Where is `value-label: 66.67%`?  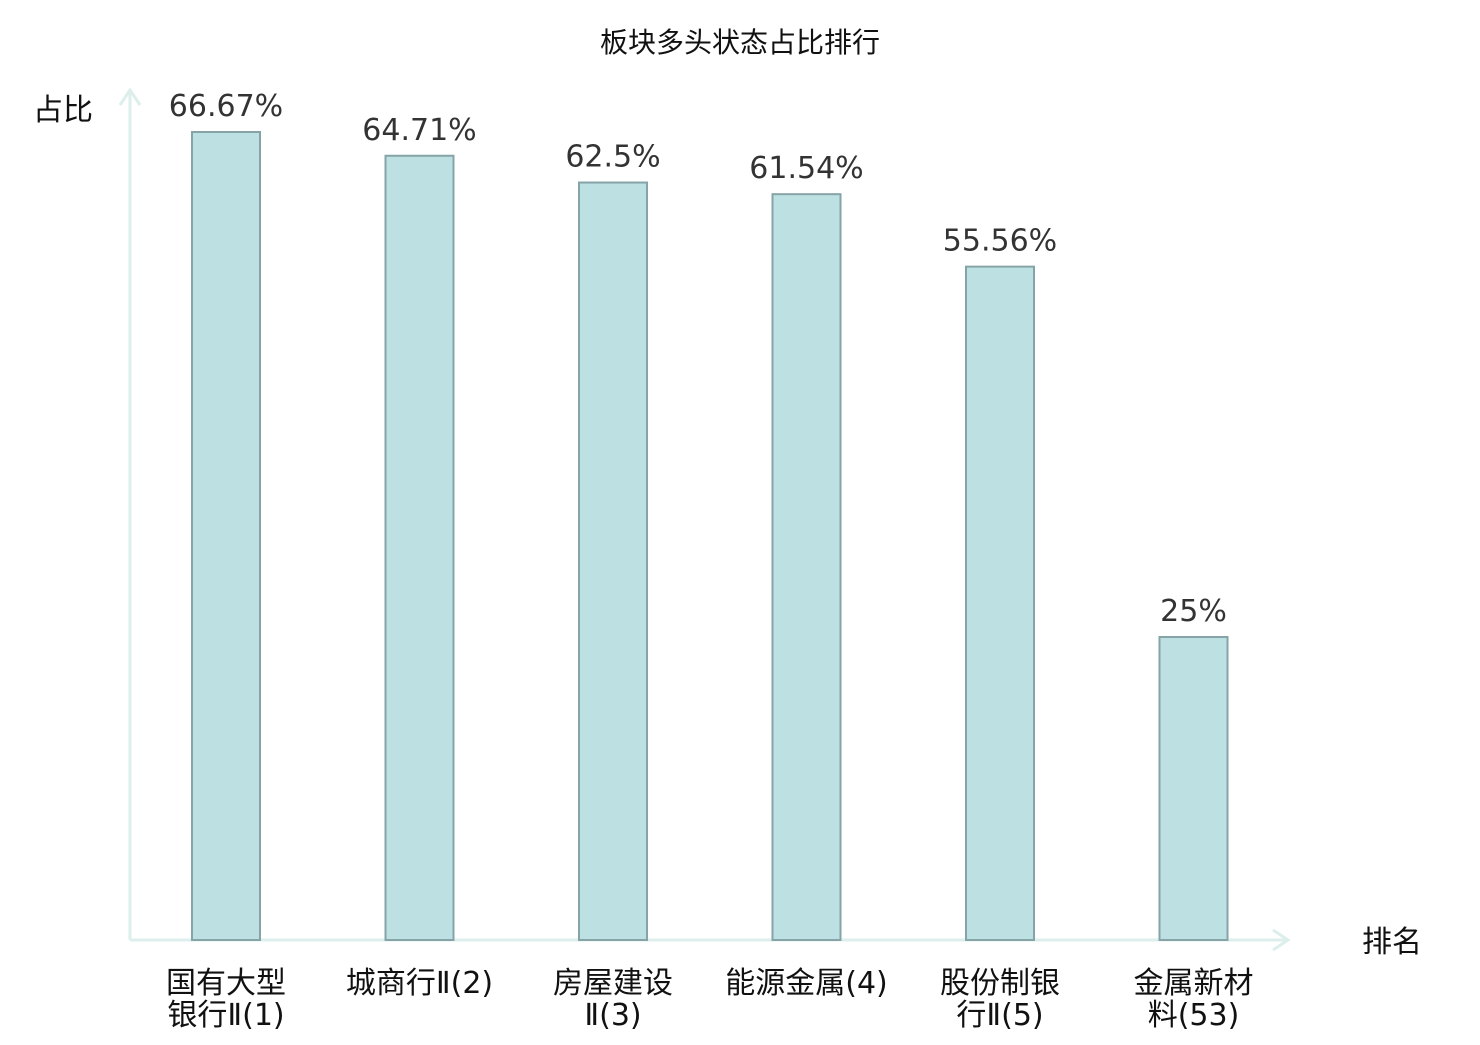
value-label: 66.67% is located at coordinates (226, 106).